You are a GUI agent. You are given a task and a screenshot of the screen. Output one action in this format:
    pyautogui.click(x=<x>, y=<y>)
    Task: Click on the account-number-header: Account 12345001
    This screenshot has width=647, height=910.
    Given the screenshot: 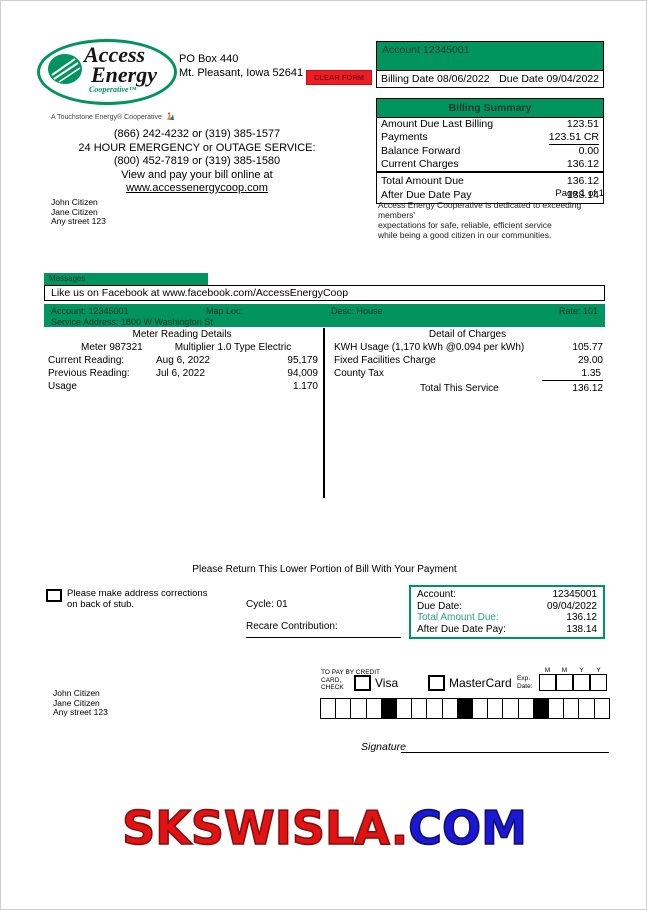 What is the action you would take?
    pyautogui.click(x=490, y=56)
    